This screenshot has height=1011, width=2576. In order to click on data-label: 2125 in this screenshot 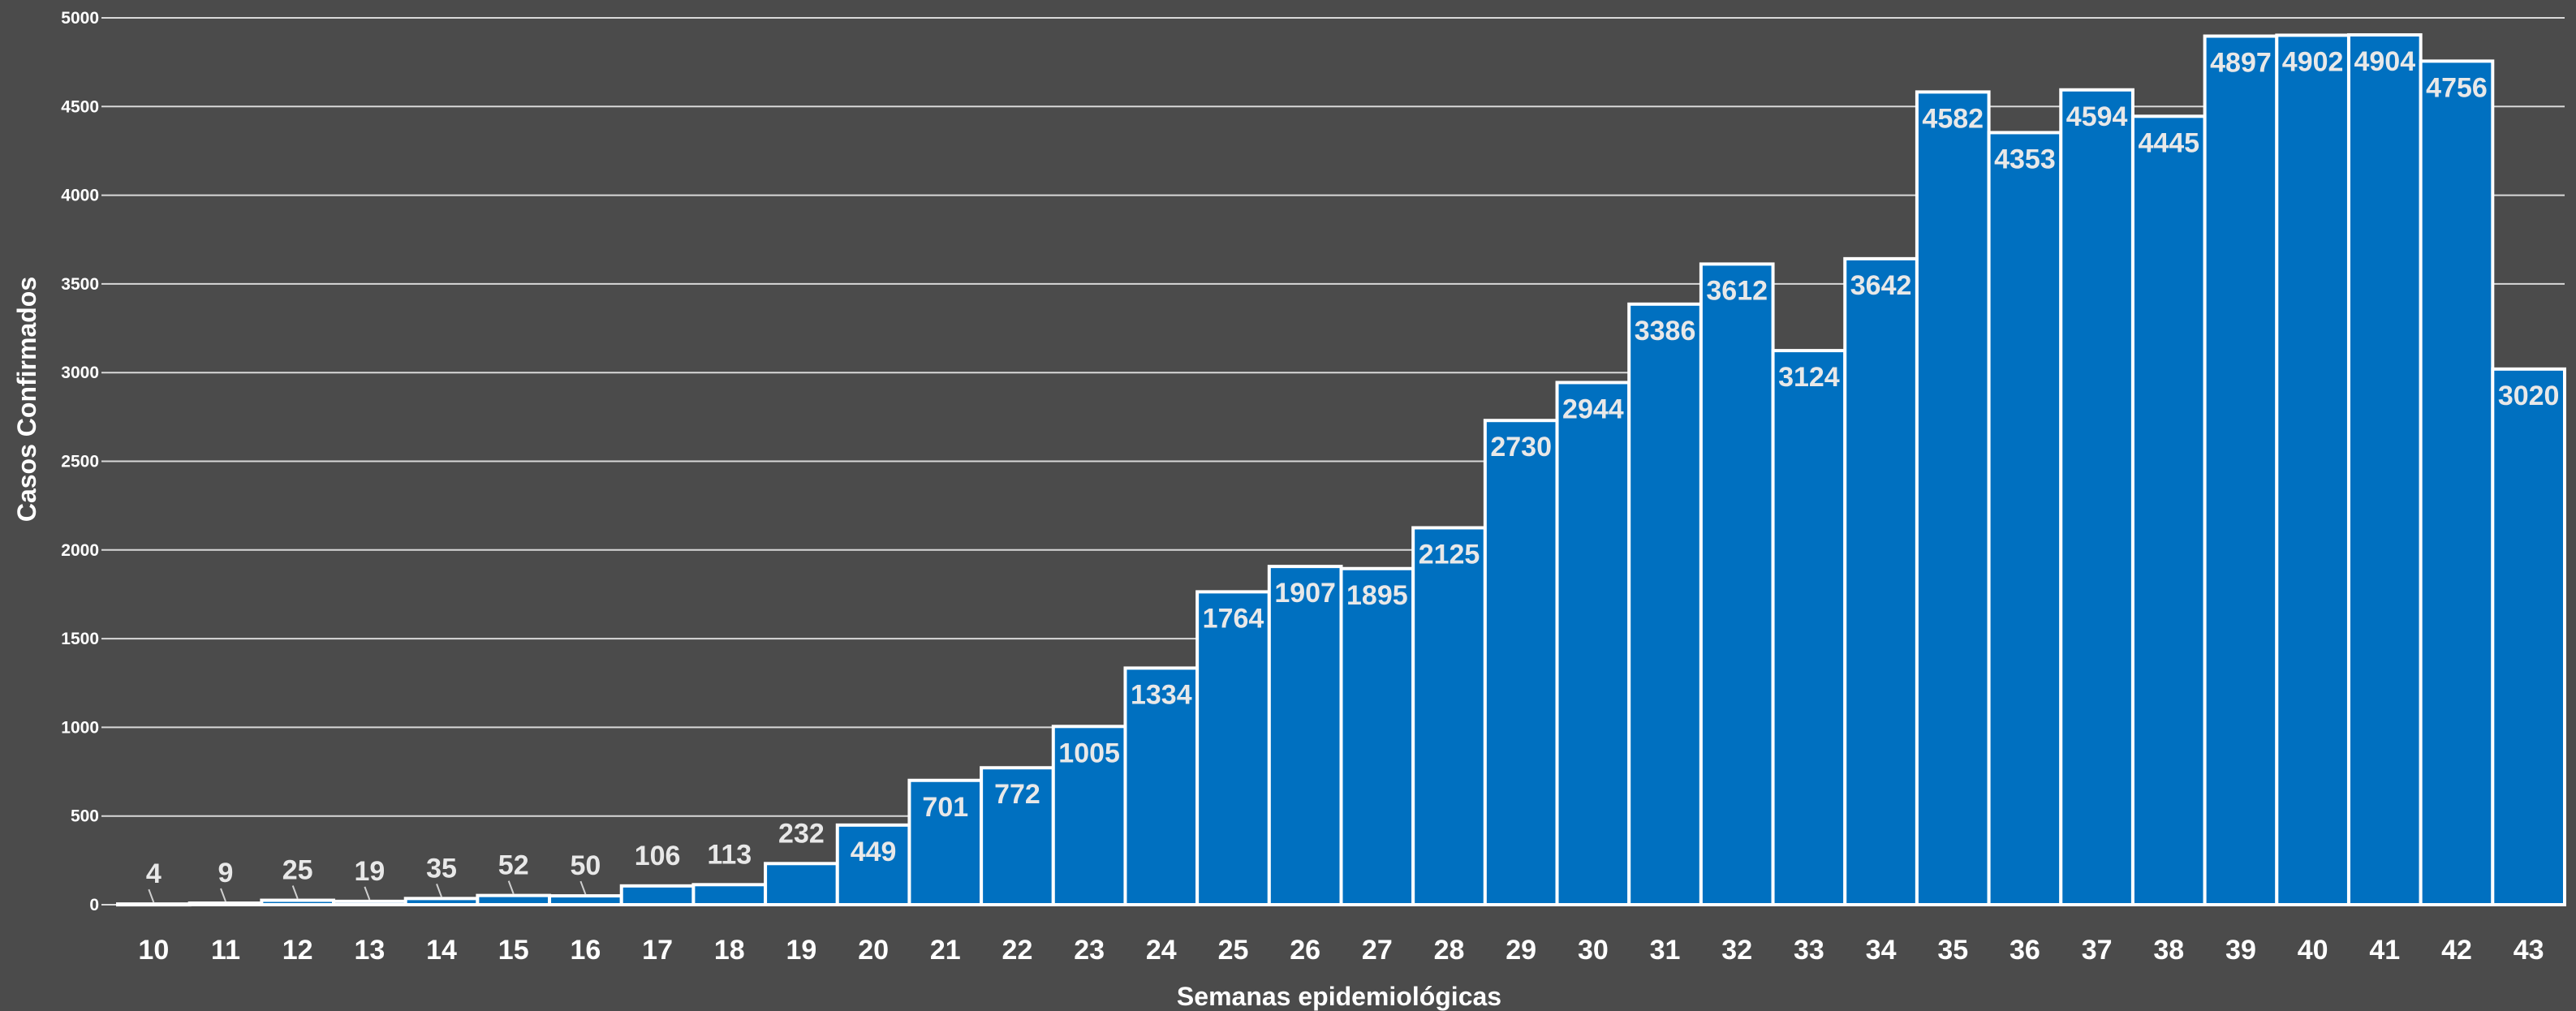, I will do `click(1450, 554)`.